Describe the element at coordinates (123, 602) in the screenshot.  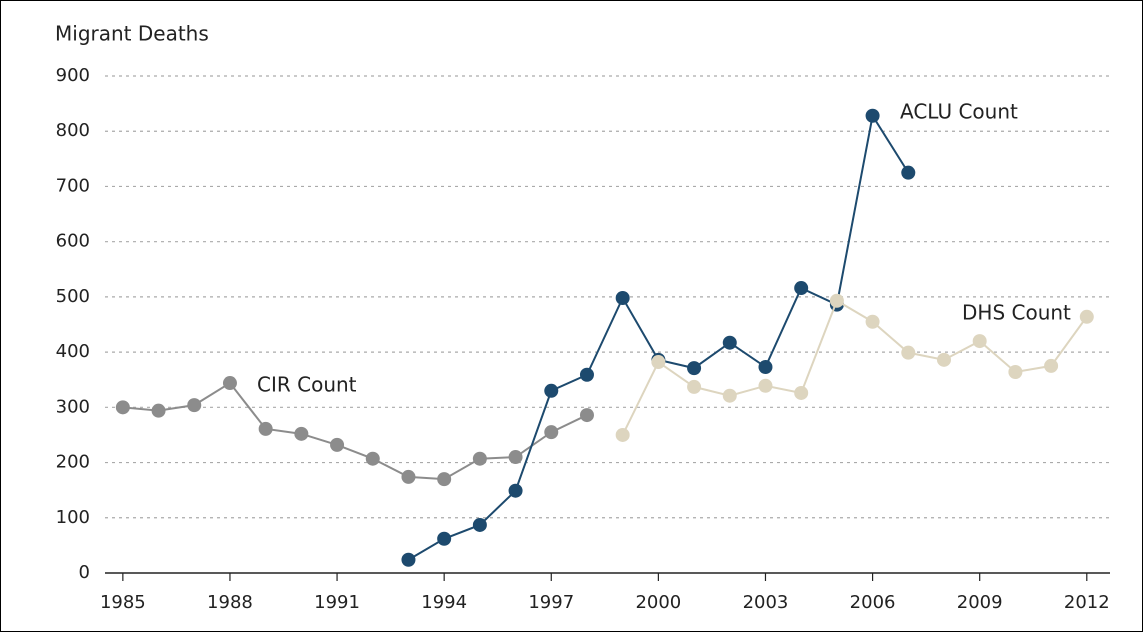
I see `x-tick-label: 1985` at that location.